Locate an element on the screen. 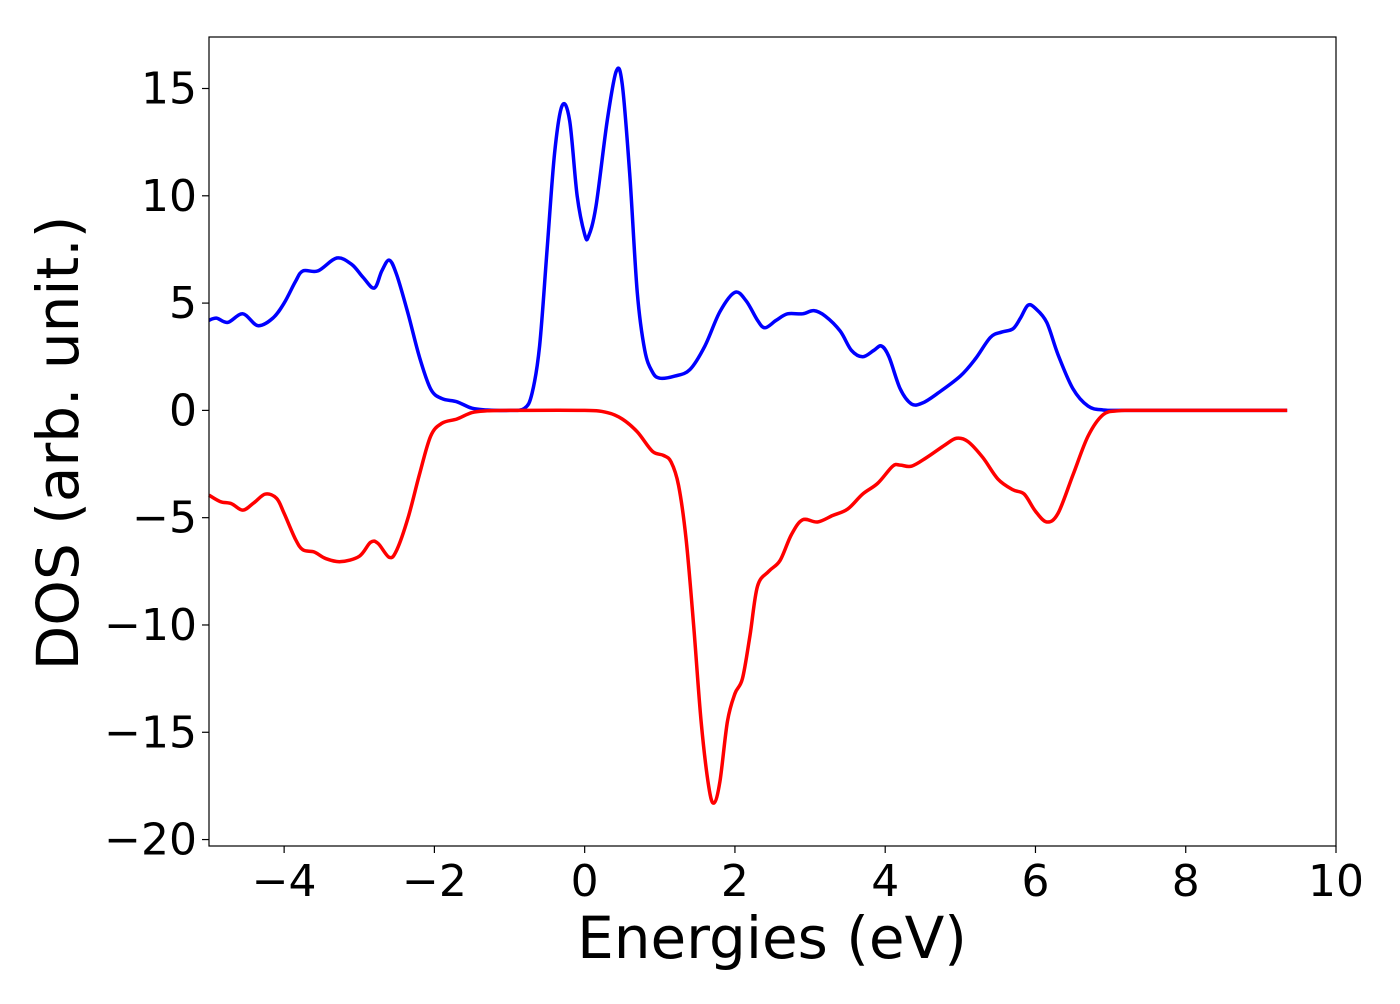 The image size is (1400, 1004). y-tick-label: −10 is located at coordinates (150, 625).